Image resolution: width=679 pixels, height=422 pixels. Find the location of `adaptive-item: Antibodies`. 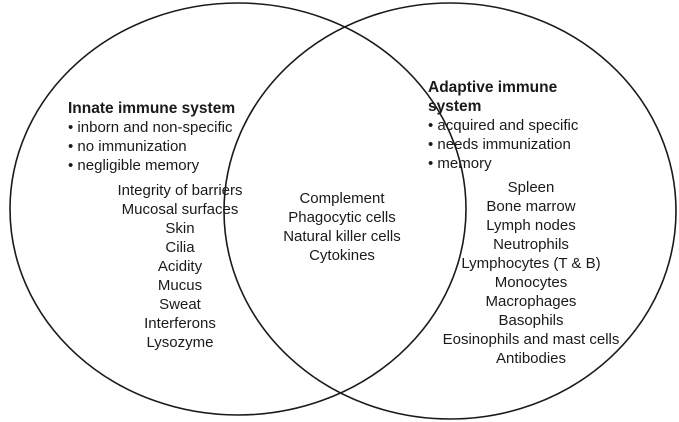

adaptive-item: Antibodies is located at coordinates (531, 358).